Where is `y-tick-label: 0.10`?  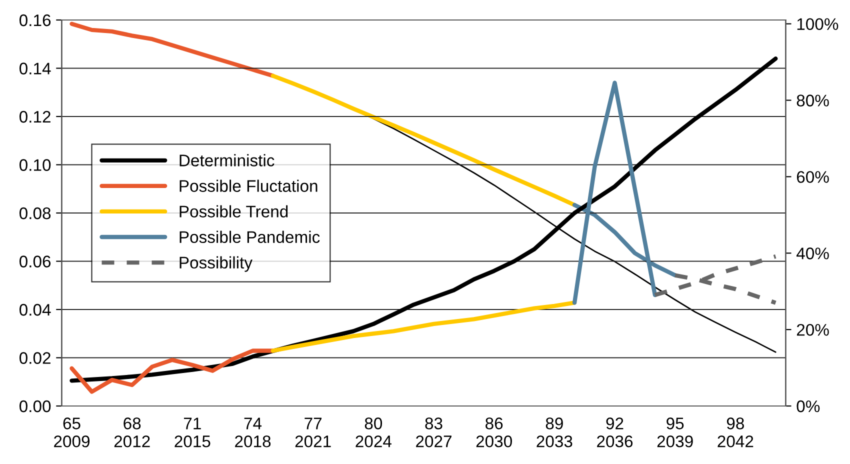 y-tick-label: 0.10 is located at coordinates (35, 165).